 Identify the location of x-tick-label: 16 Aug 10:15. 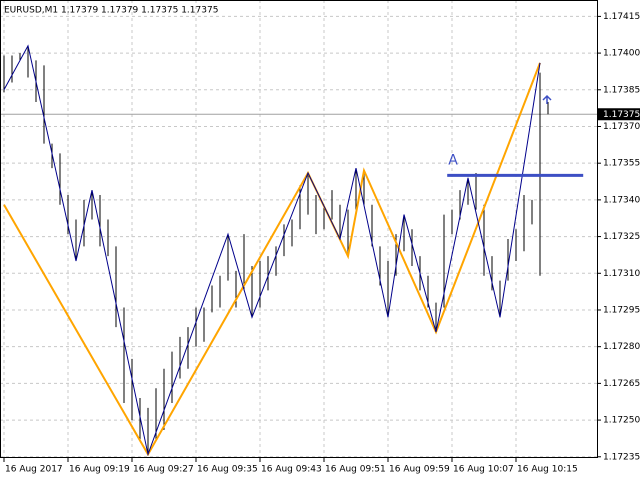
(547, 470).